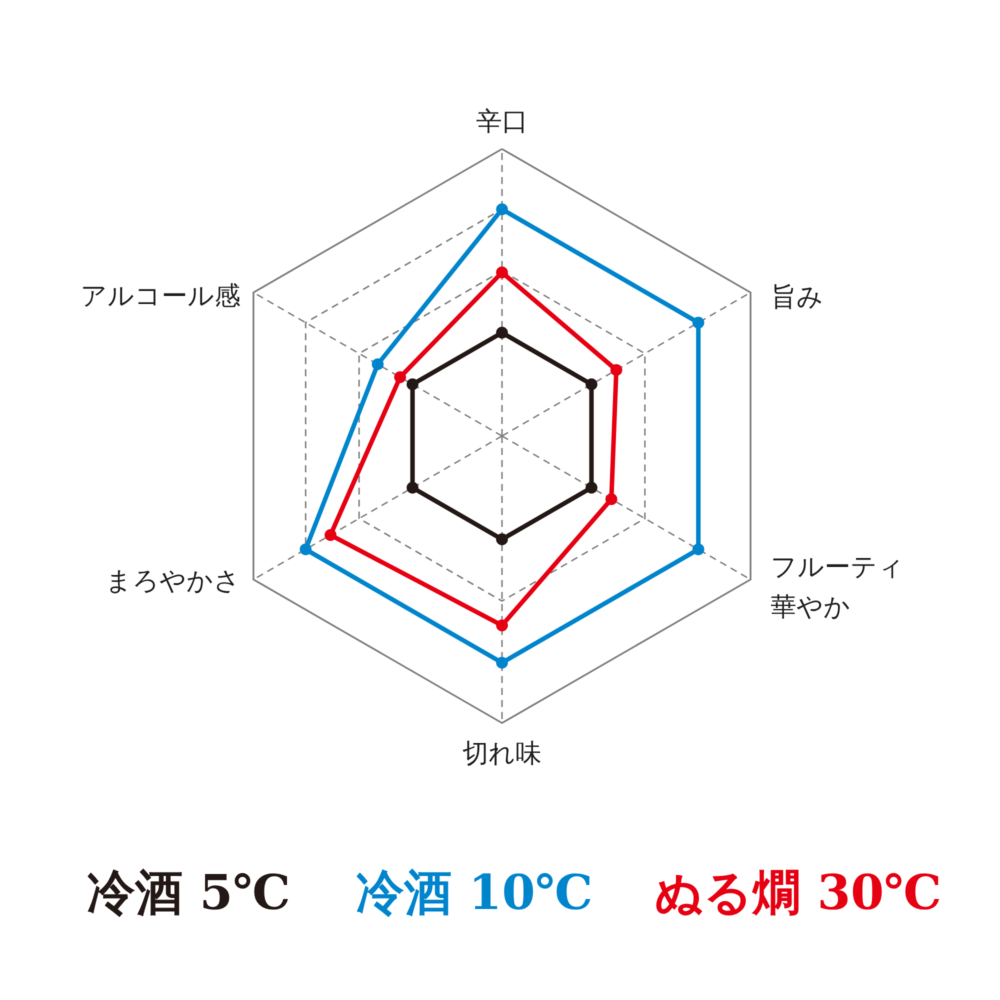 The image size is (1000, 1000). Describe the element at coordinates (798, 893) in the screenshot. I see `text: ぬる燗 30℃` at that location.